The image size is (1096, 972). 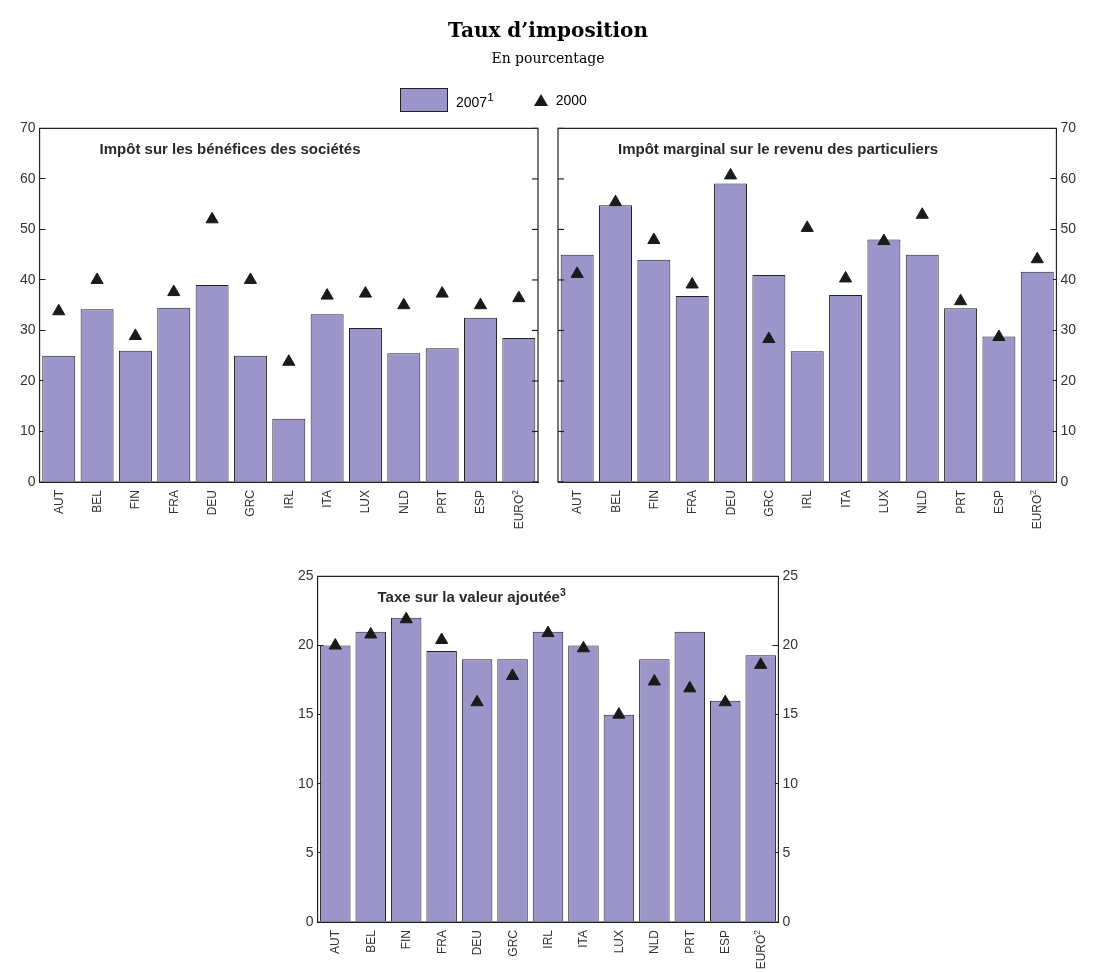 I want to click on text: Taux d’imposition, so click(x=548, y=30).